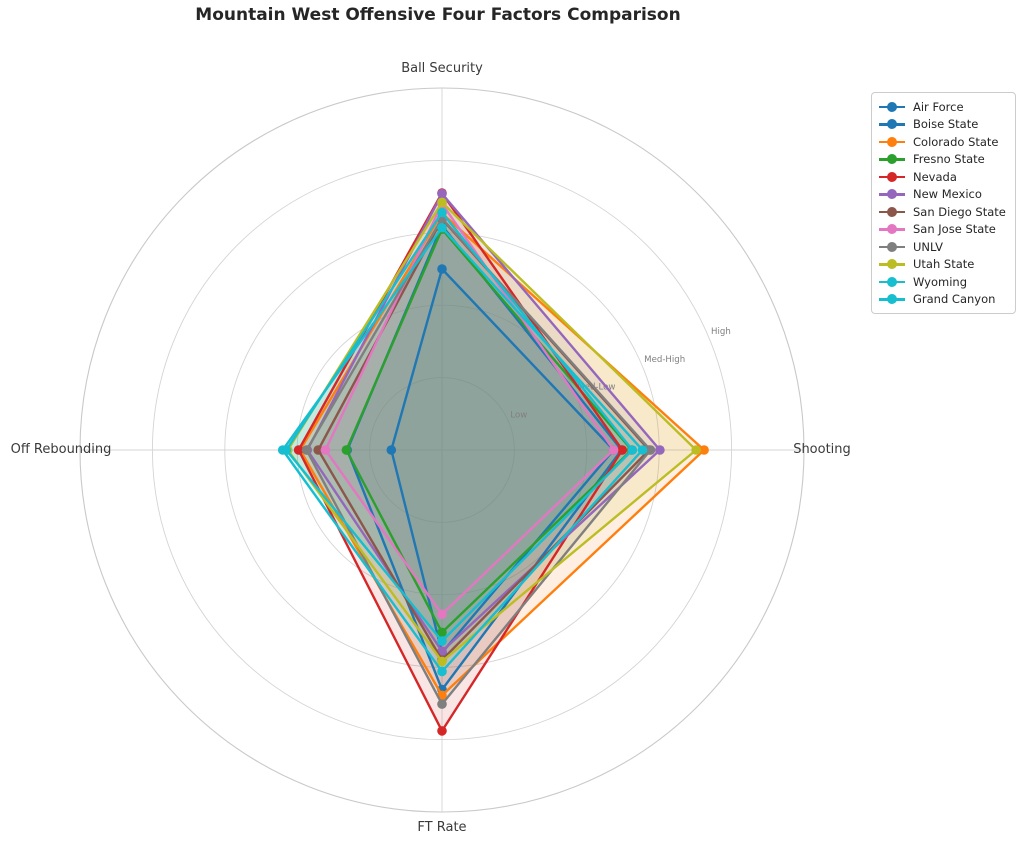  I want to click on data-point-san-jose-state-off-rebounding, so click(325, 450).